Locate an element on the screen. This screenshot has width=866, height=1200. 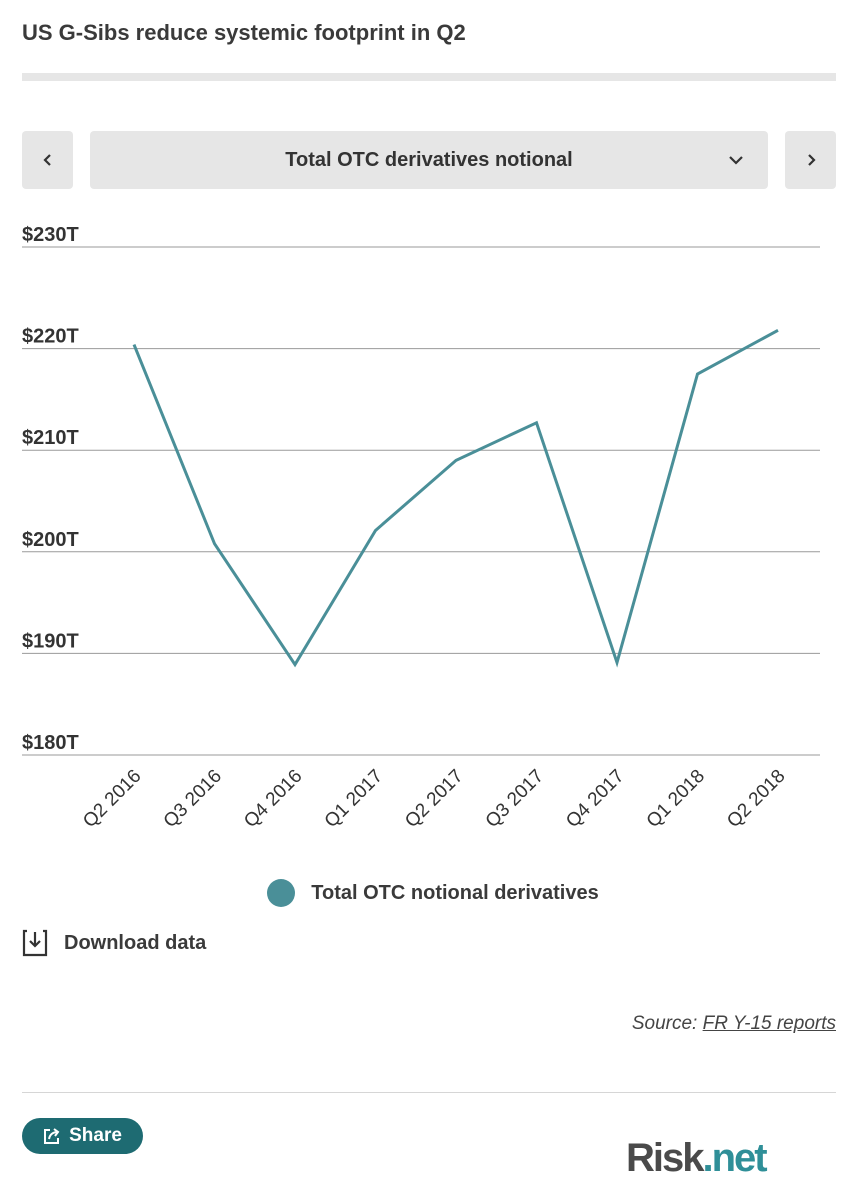
x-tick-label: Q2 2016 is located at coordinates (112, 799).